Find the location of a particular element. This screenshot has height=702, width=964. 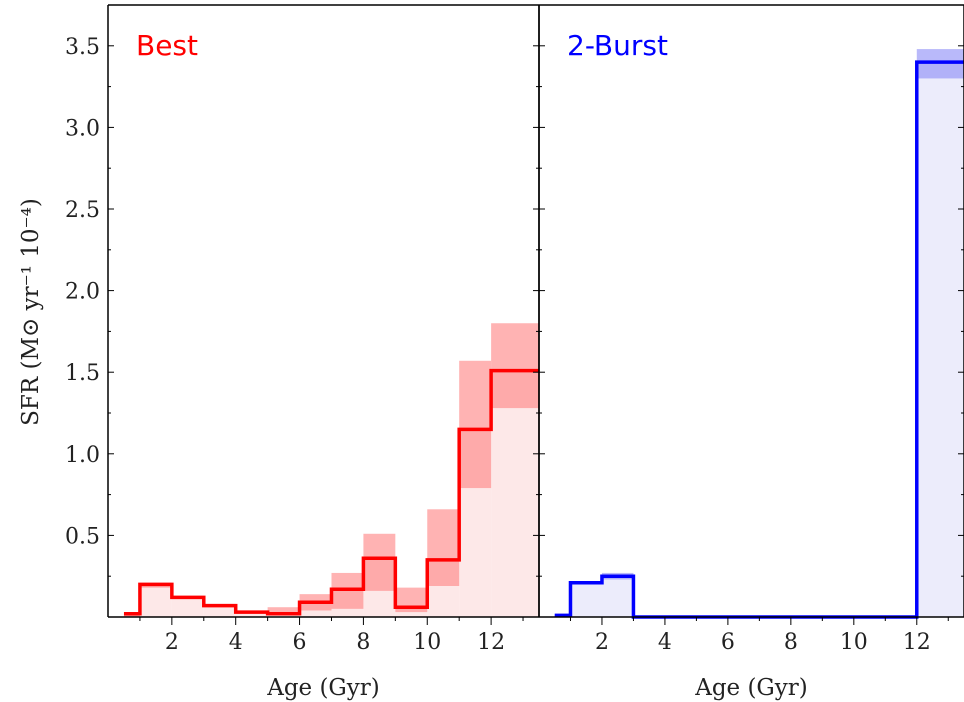

panel-title: Best is located at coordinates (167, 45).